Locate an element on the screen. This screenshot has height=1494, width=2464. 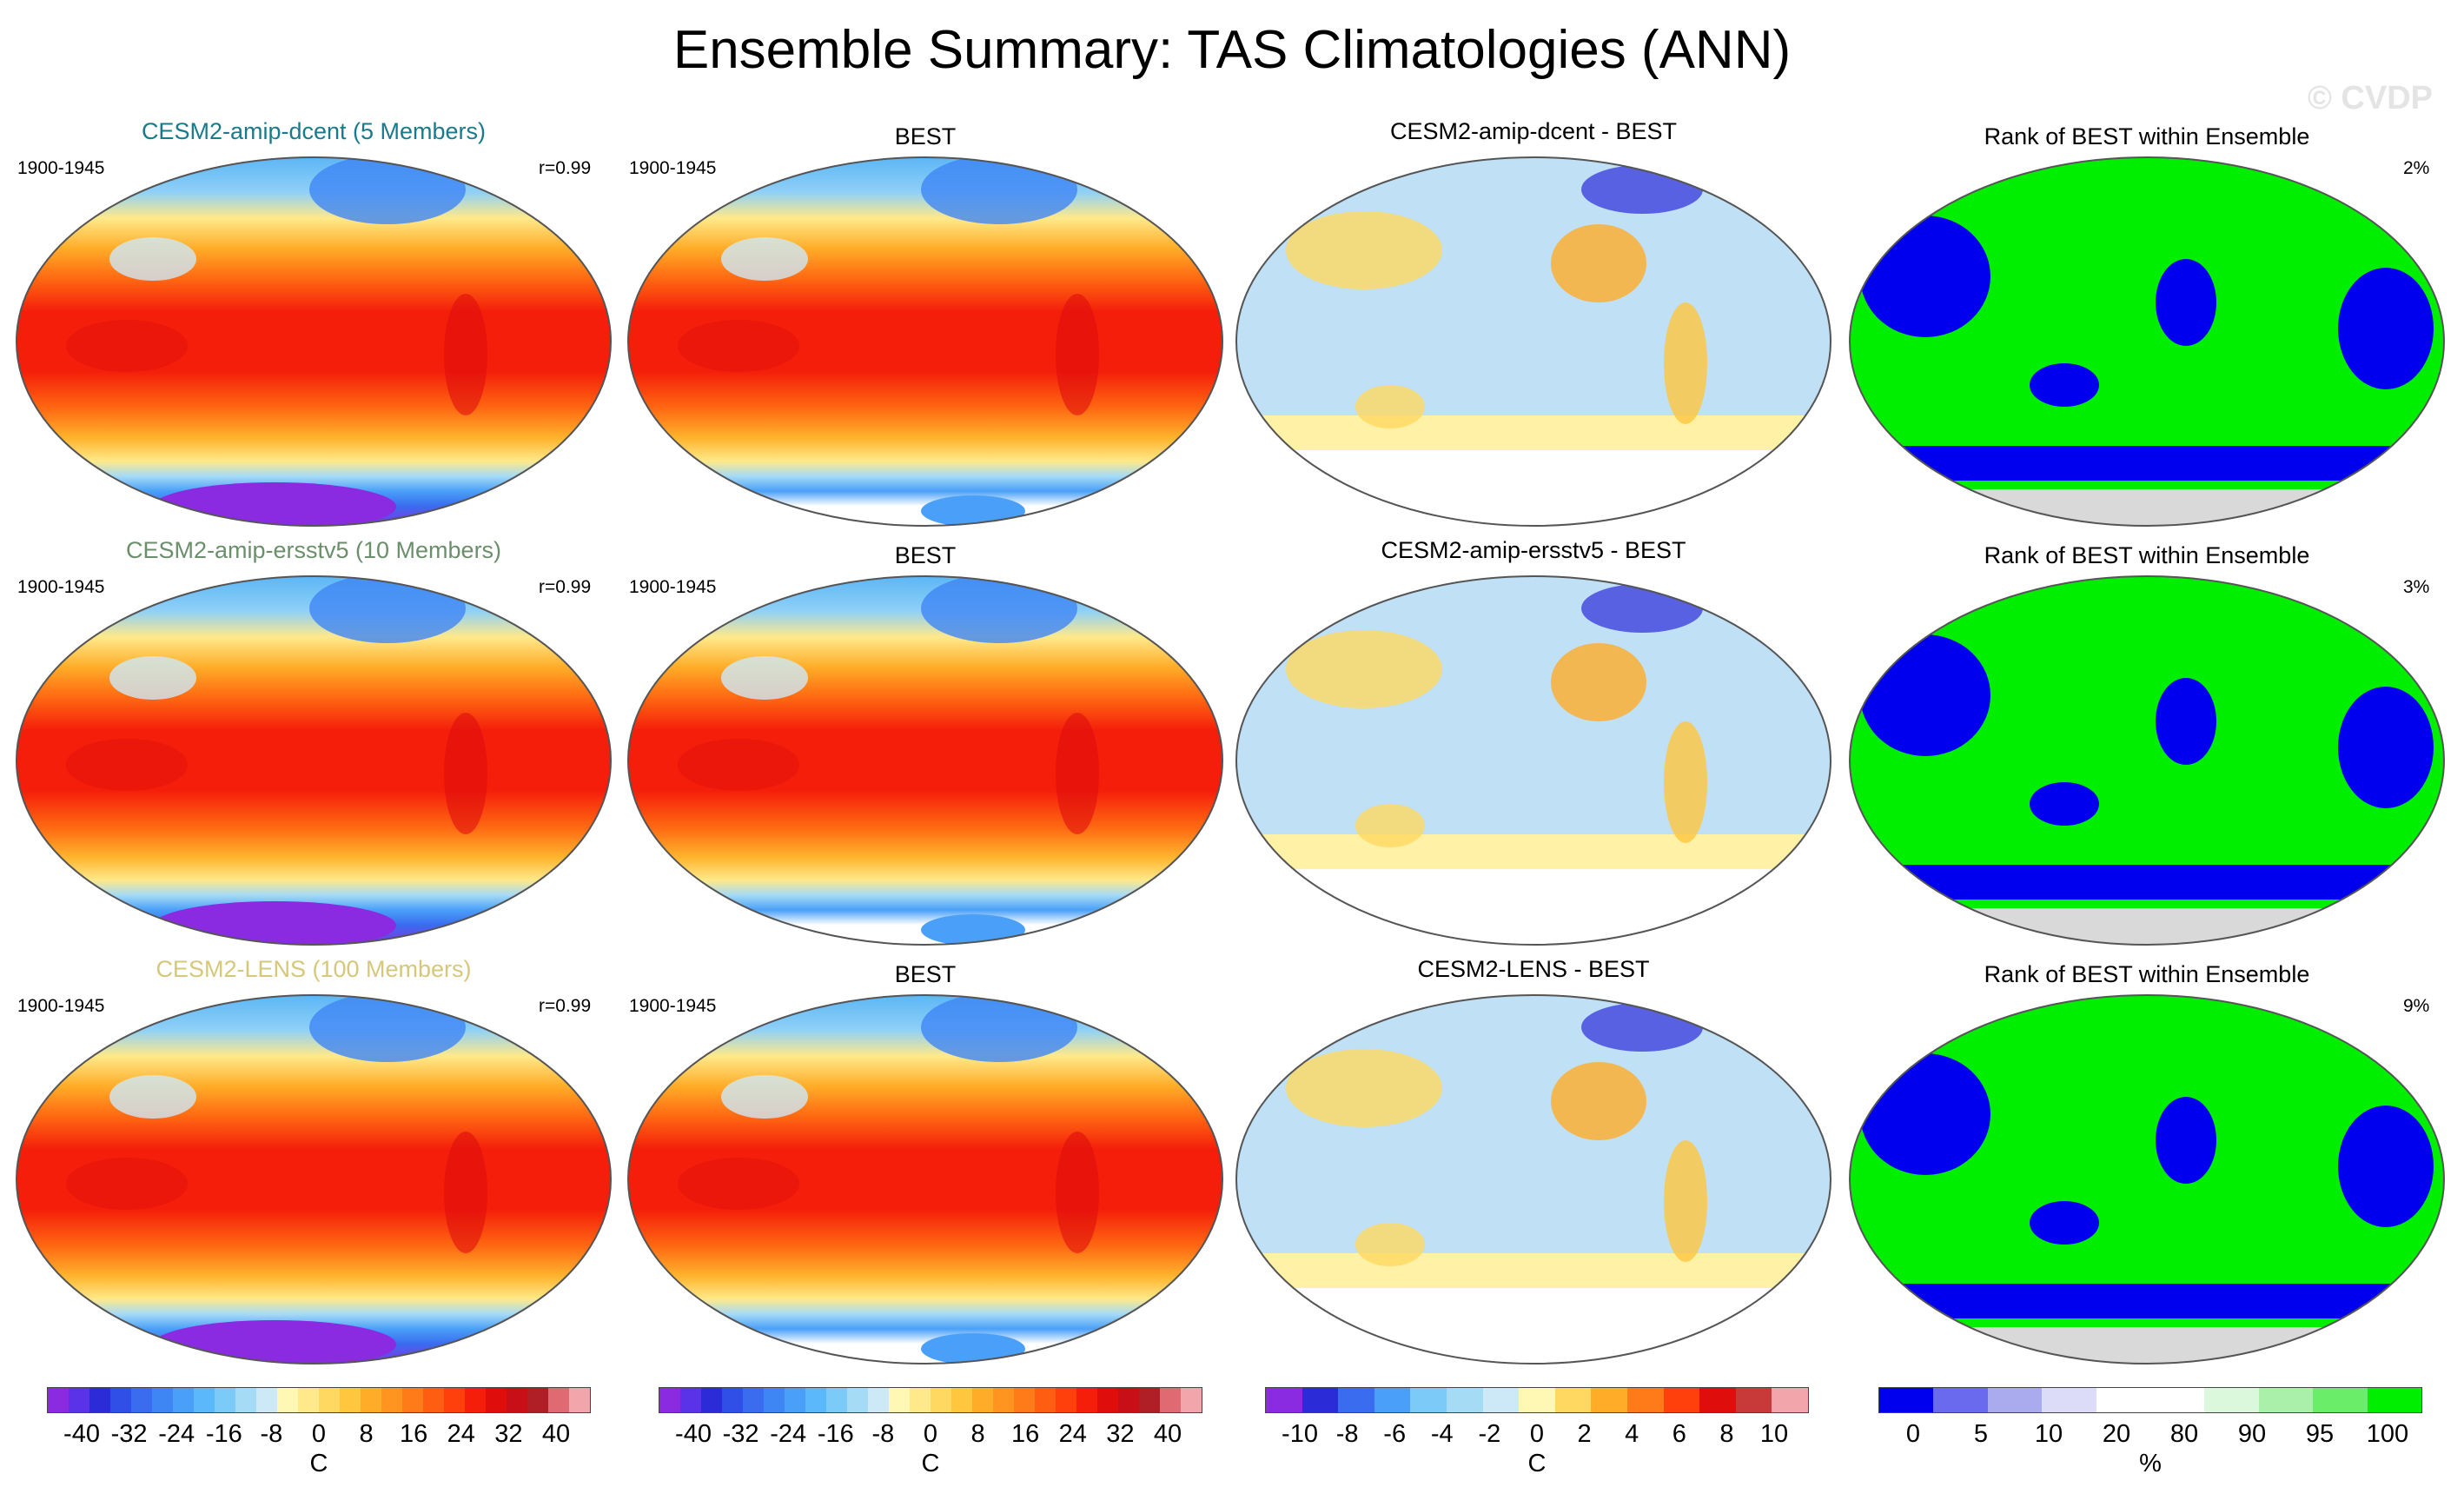
colorbar-tick: 5 is located at coordinates (1981, 1434).